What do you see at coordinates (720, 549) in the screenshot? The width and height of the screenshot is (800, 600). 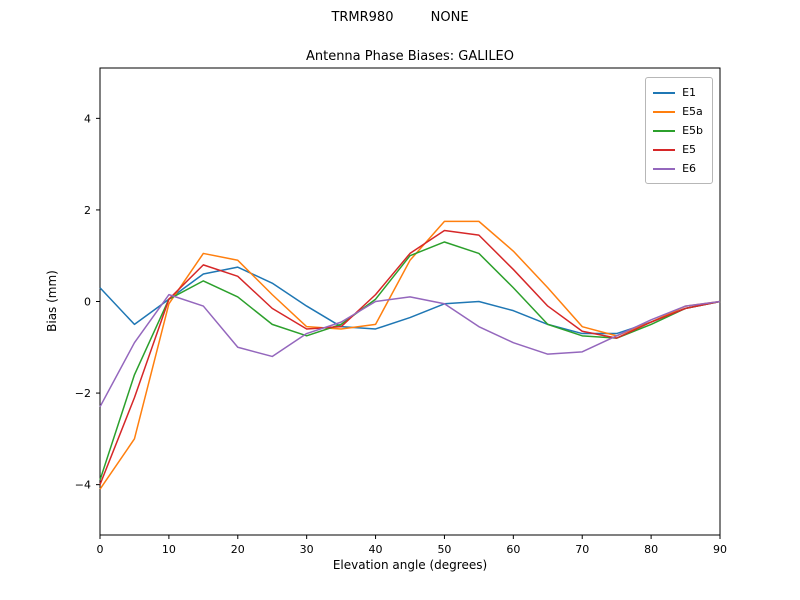 I see `x-tick-label: 90` at bounding box center [720, 549].